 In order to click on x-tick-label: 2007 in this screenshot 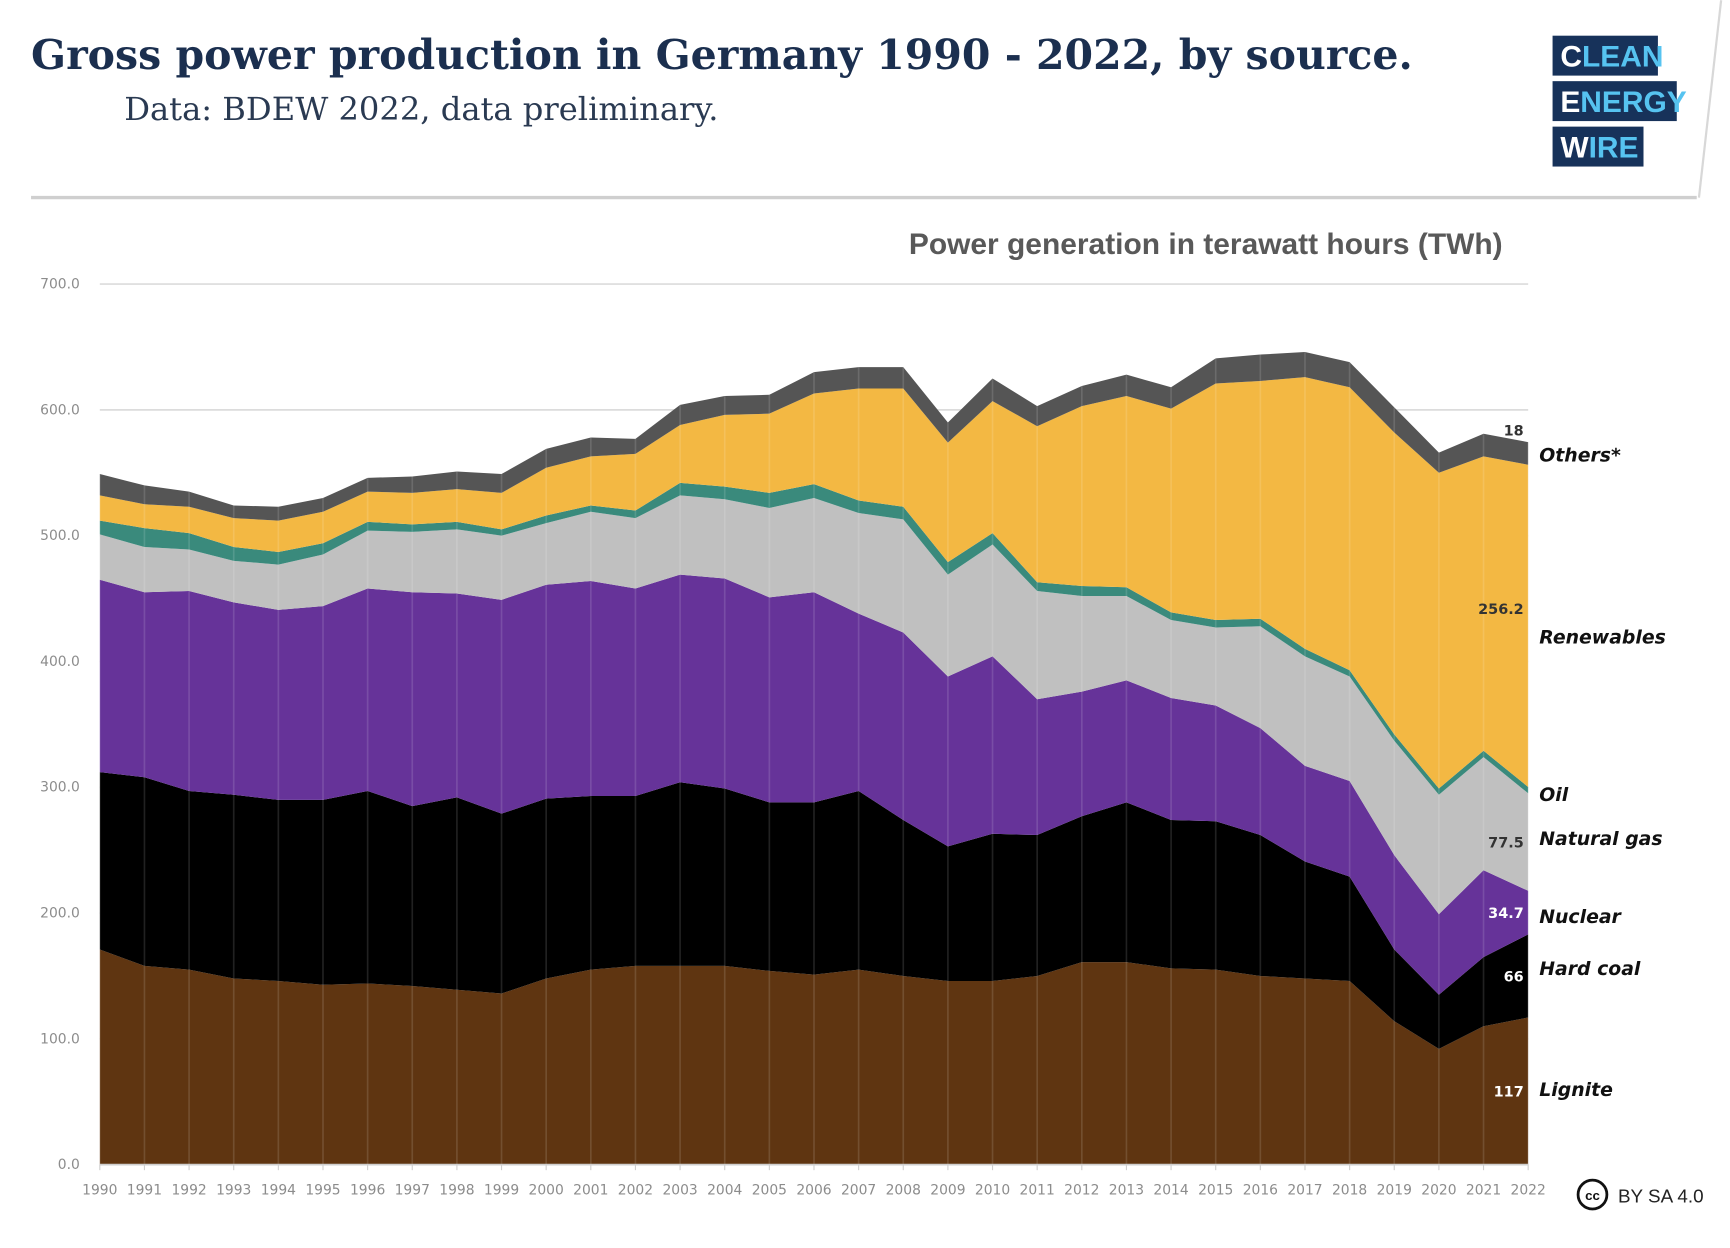, I will do `click(858, 1191)`.